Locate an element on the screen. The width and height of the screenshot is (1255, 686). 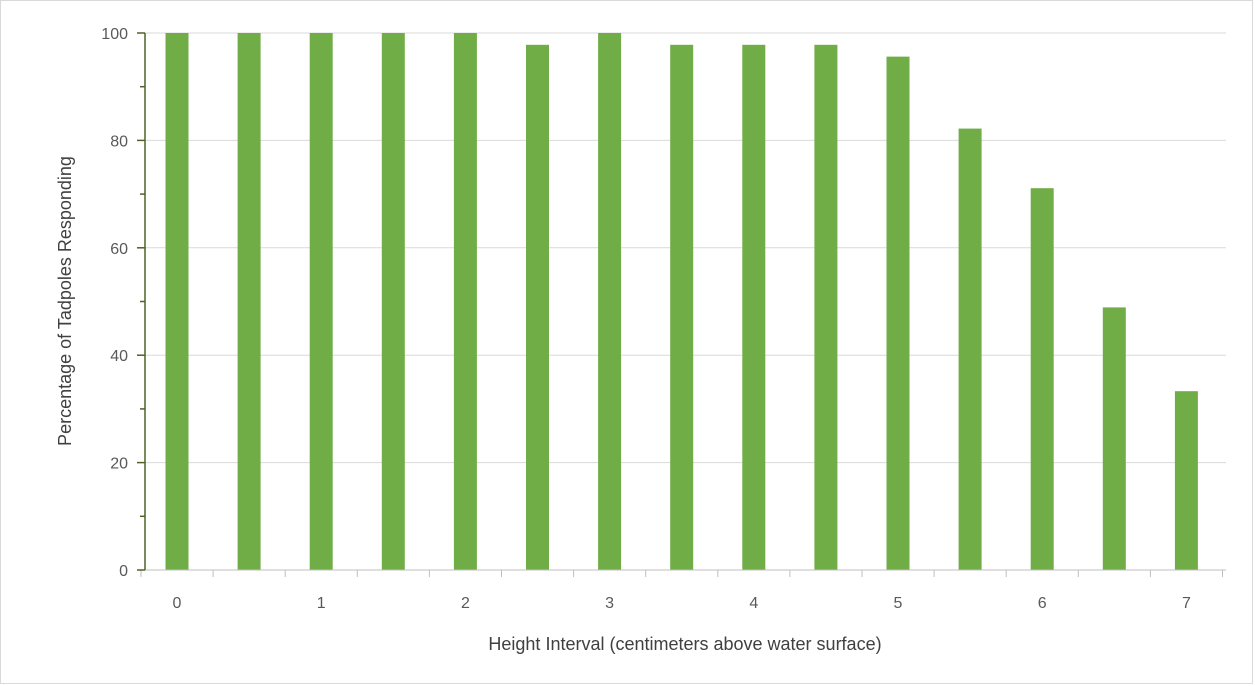
bar-2.5 is located at coordinates (537, 307).